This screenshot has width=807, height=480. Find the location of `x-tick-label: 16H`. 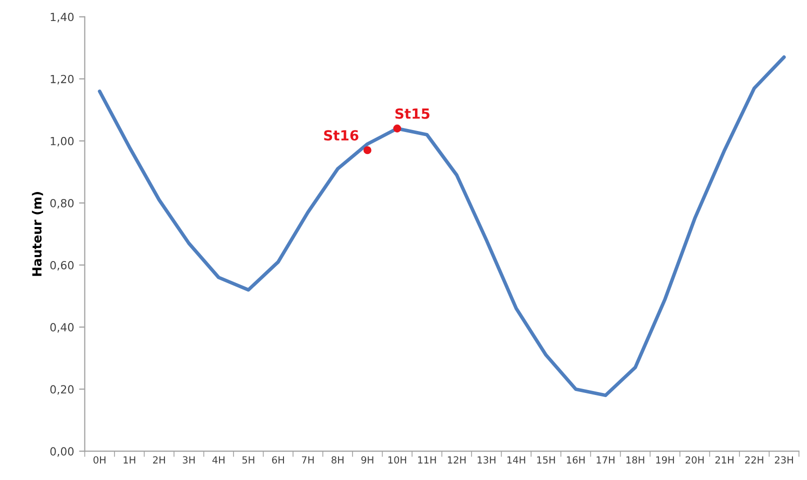

x-tick-label: 16H is located at coordinates (575, 460).